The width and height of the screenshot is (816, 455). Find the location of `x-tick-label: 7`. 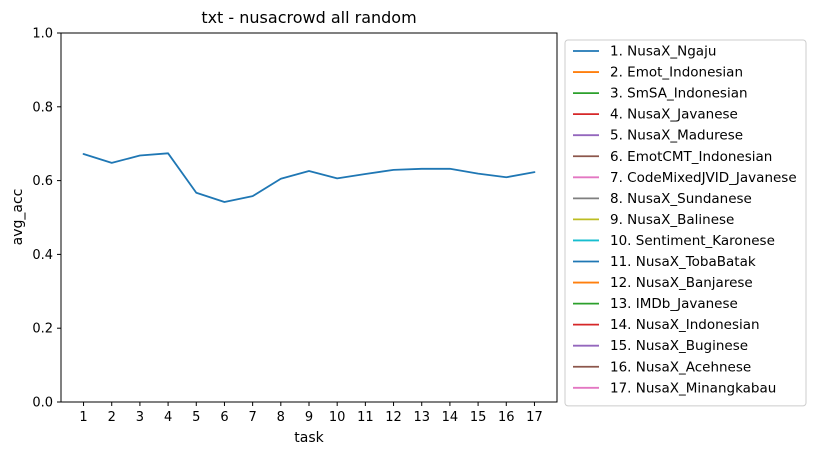

x-tick-label: 7 is located at coordinates (252, 417).